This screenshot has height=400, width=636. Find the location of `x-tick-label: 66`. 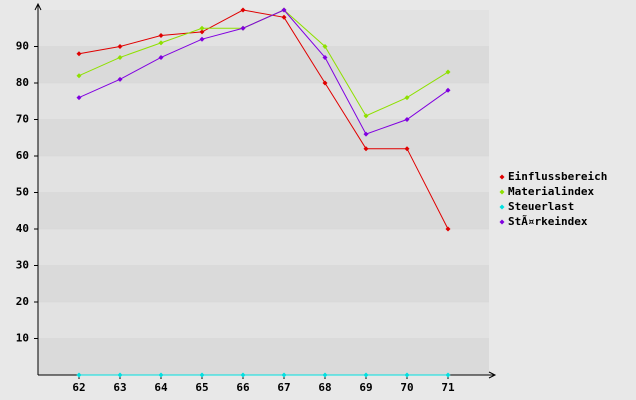

x-tick-label: 66 is located at coordinates (243, 387).